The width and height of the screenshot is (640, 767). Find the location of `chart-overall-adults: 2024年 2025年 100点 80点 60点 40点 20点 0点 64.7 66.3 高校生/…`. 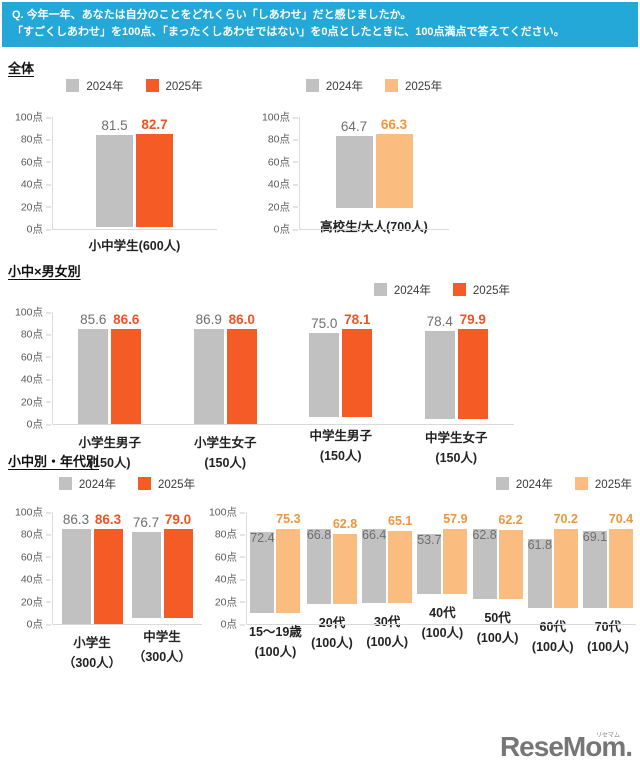

chart-overall-adults: 2024年 2025年 100点 80点 60点 40点 20点 0点 64.7 66.3 高校生/… is located at coordinates (352, 157).